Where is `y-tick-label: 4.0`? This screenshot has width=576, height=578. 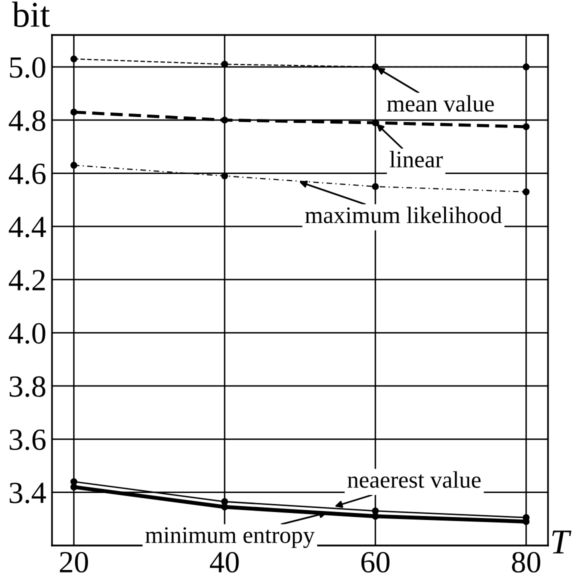
y-tick-label: 4.0 is located at coordinates (27, 333).